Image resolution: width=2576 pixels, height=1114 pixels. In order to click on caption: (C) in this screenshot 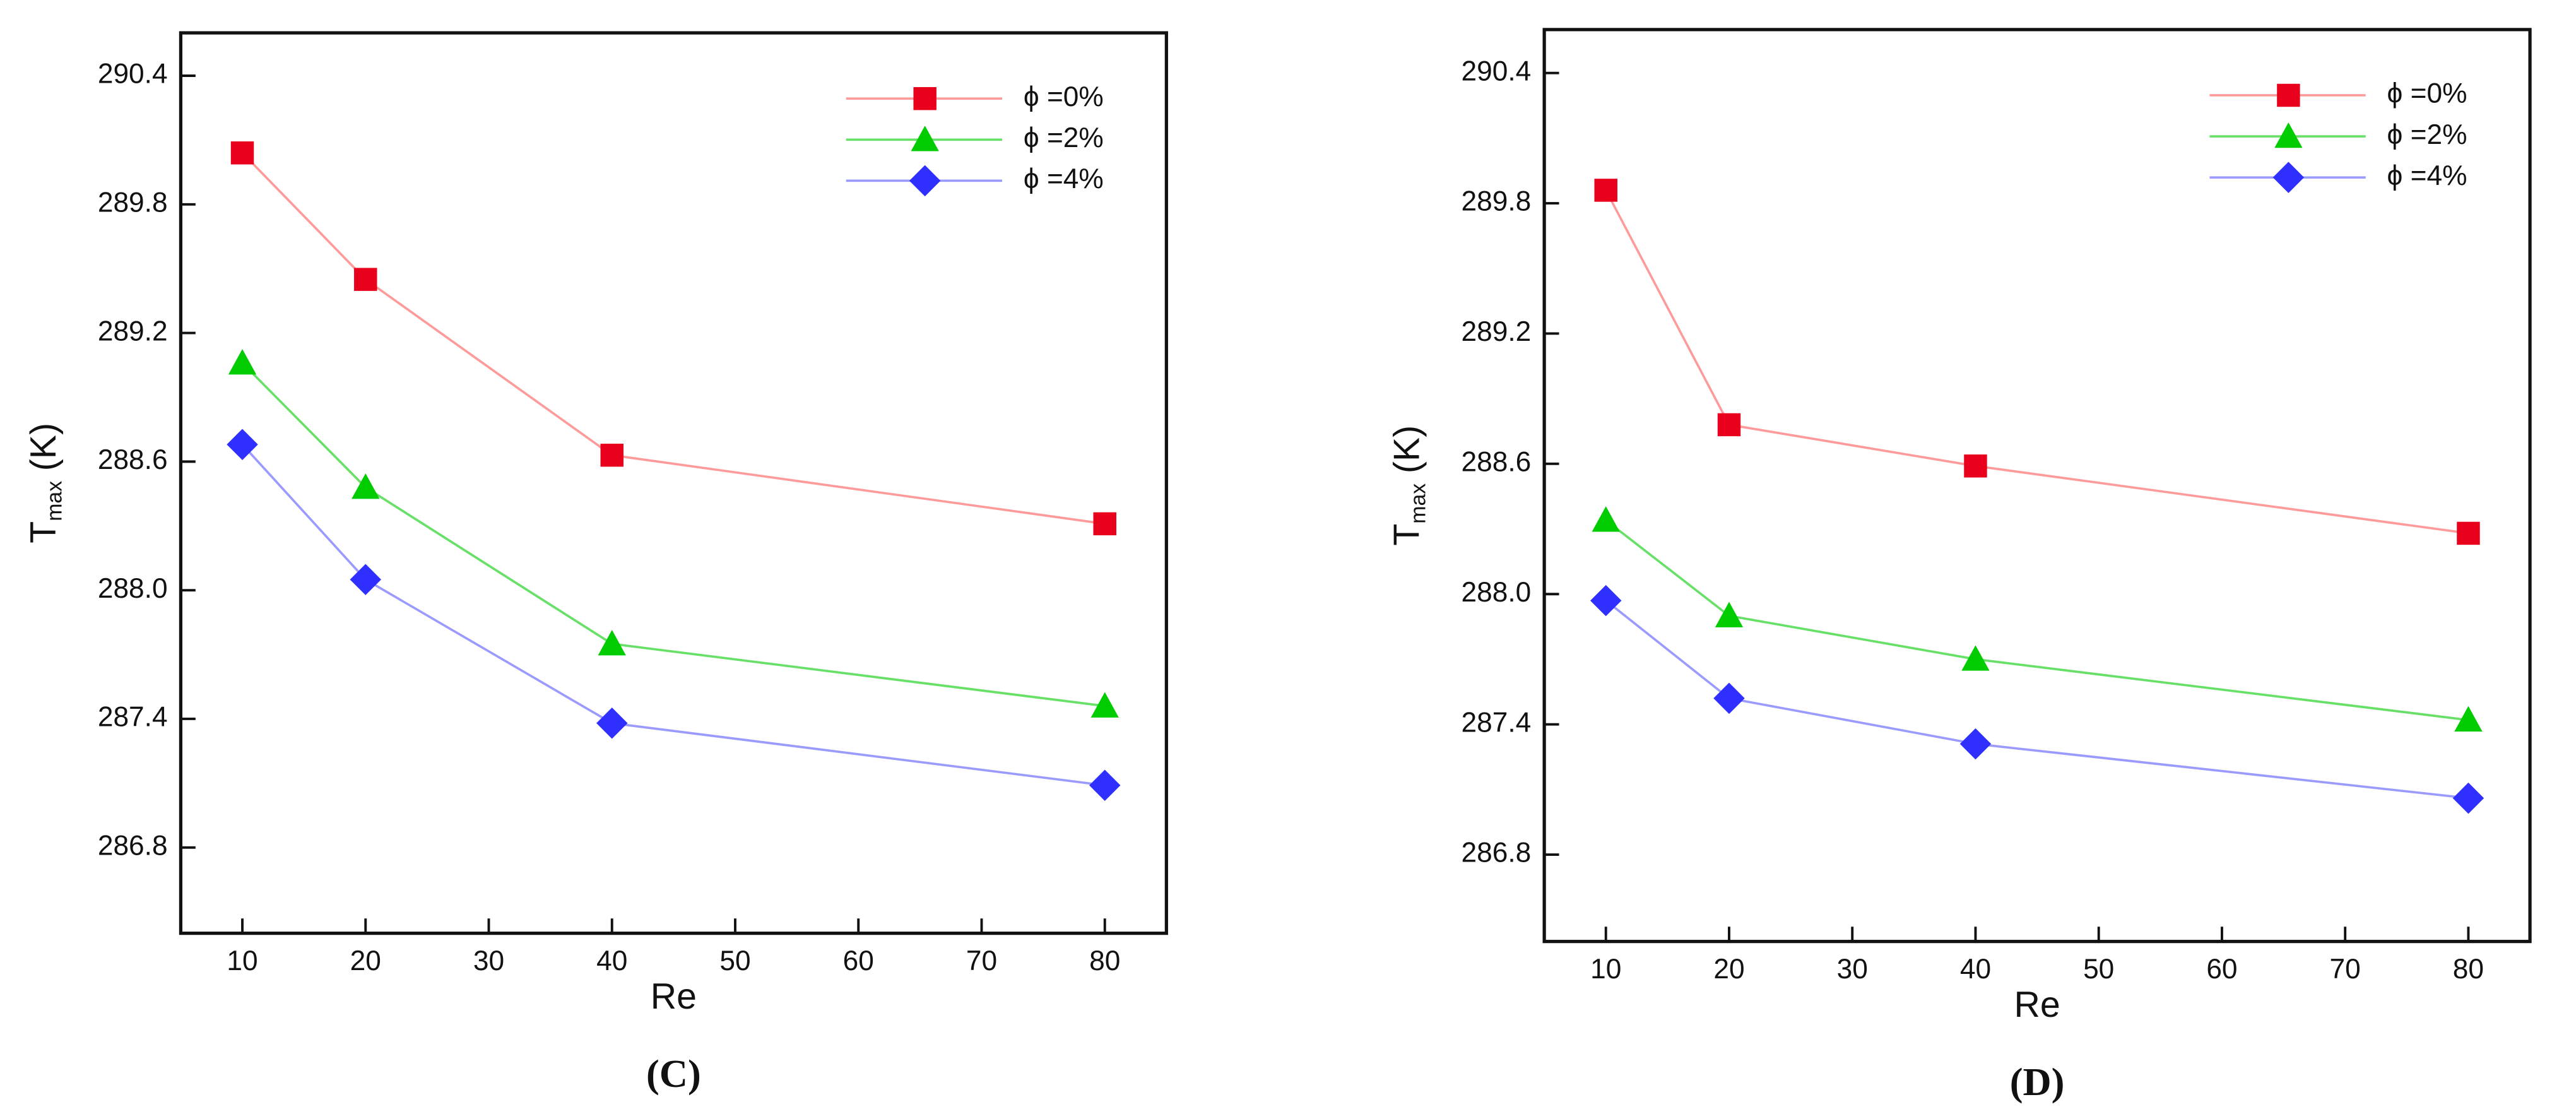, I will do `click(673, 1074)`.